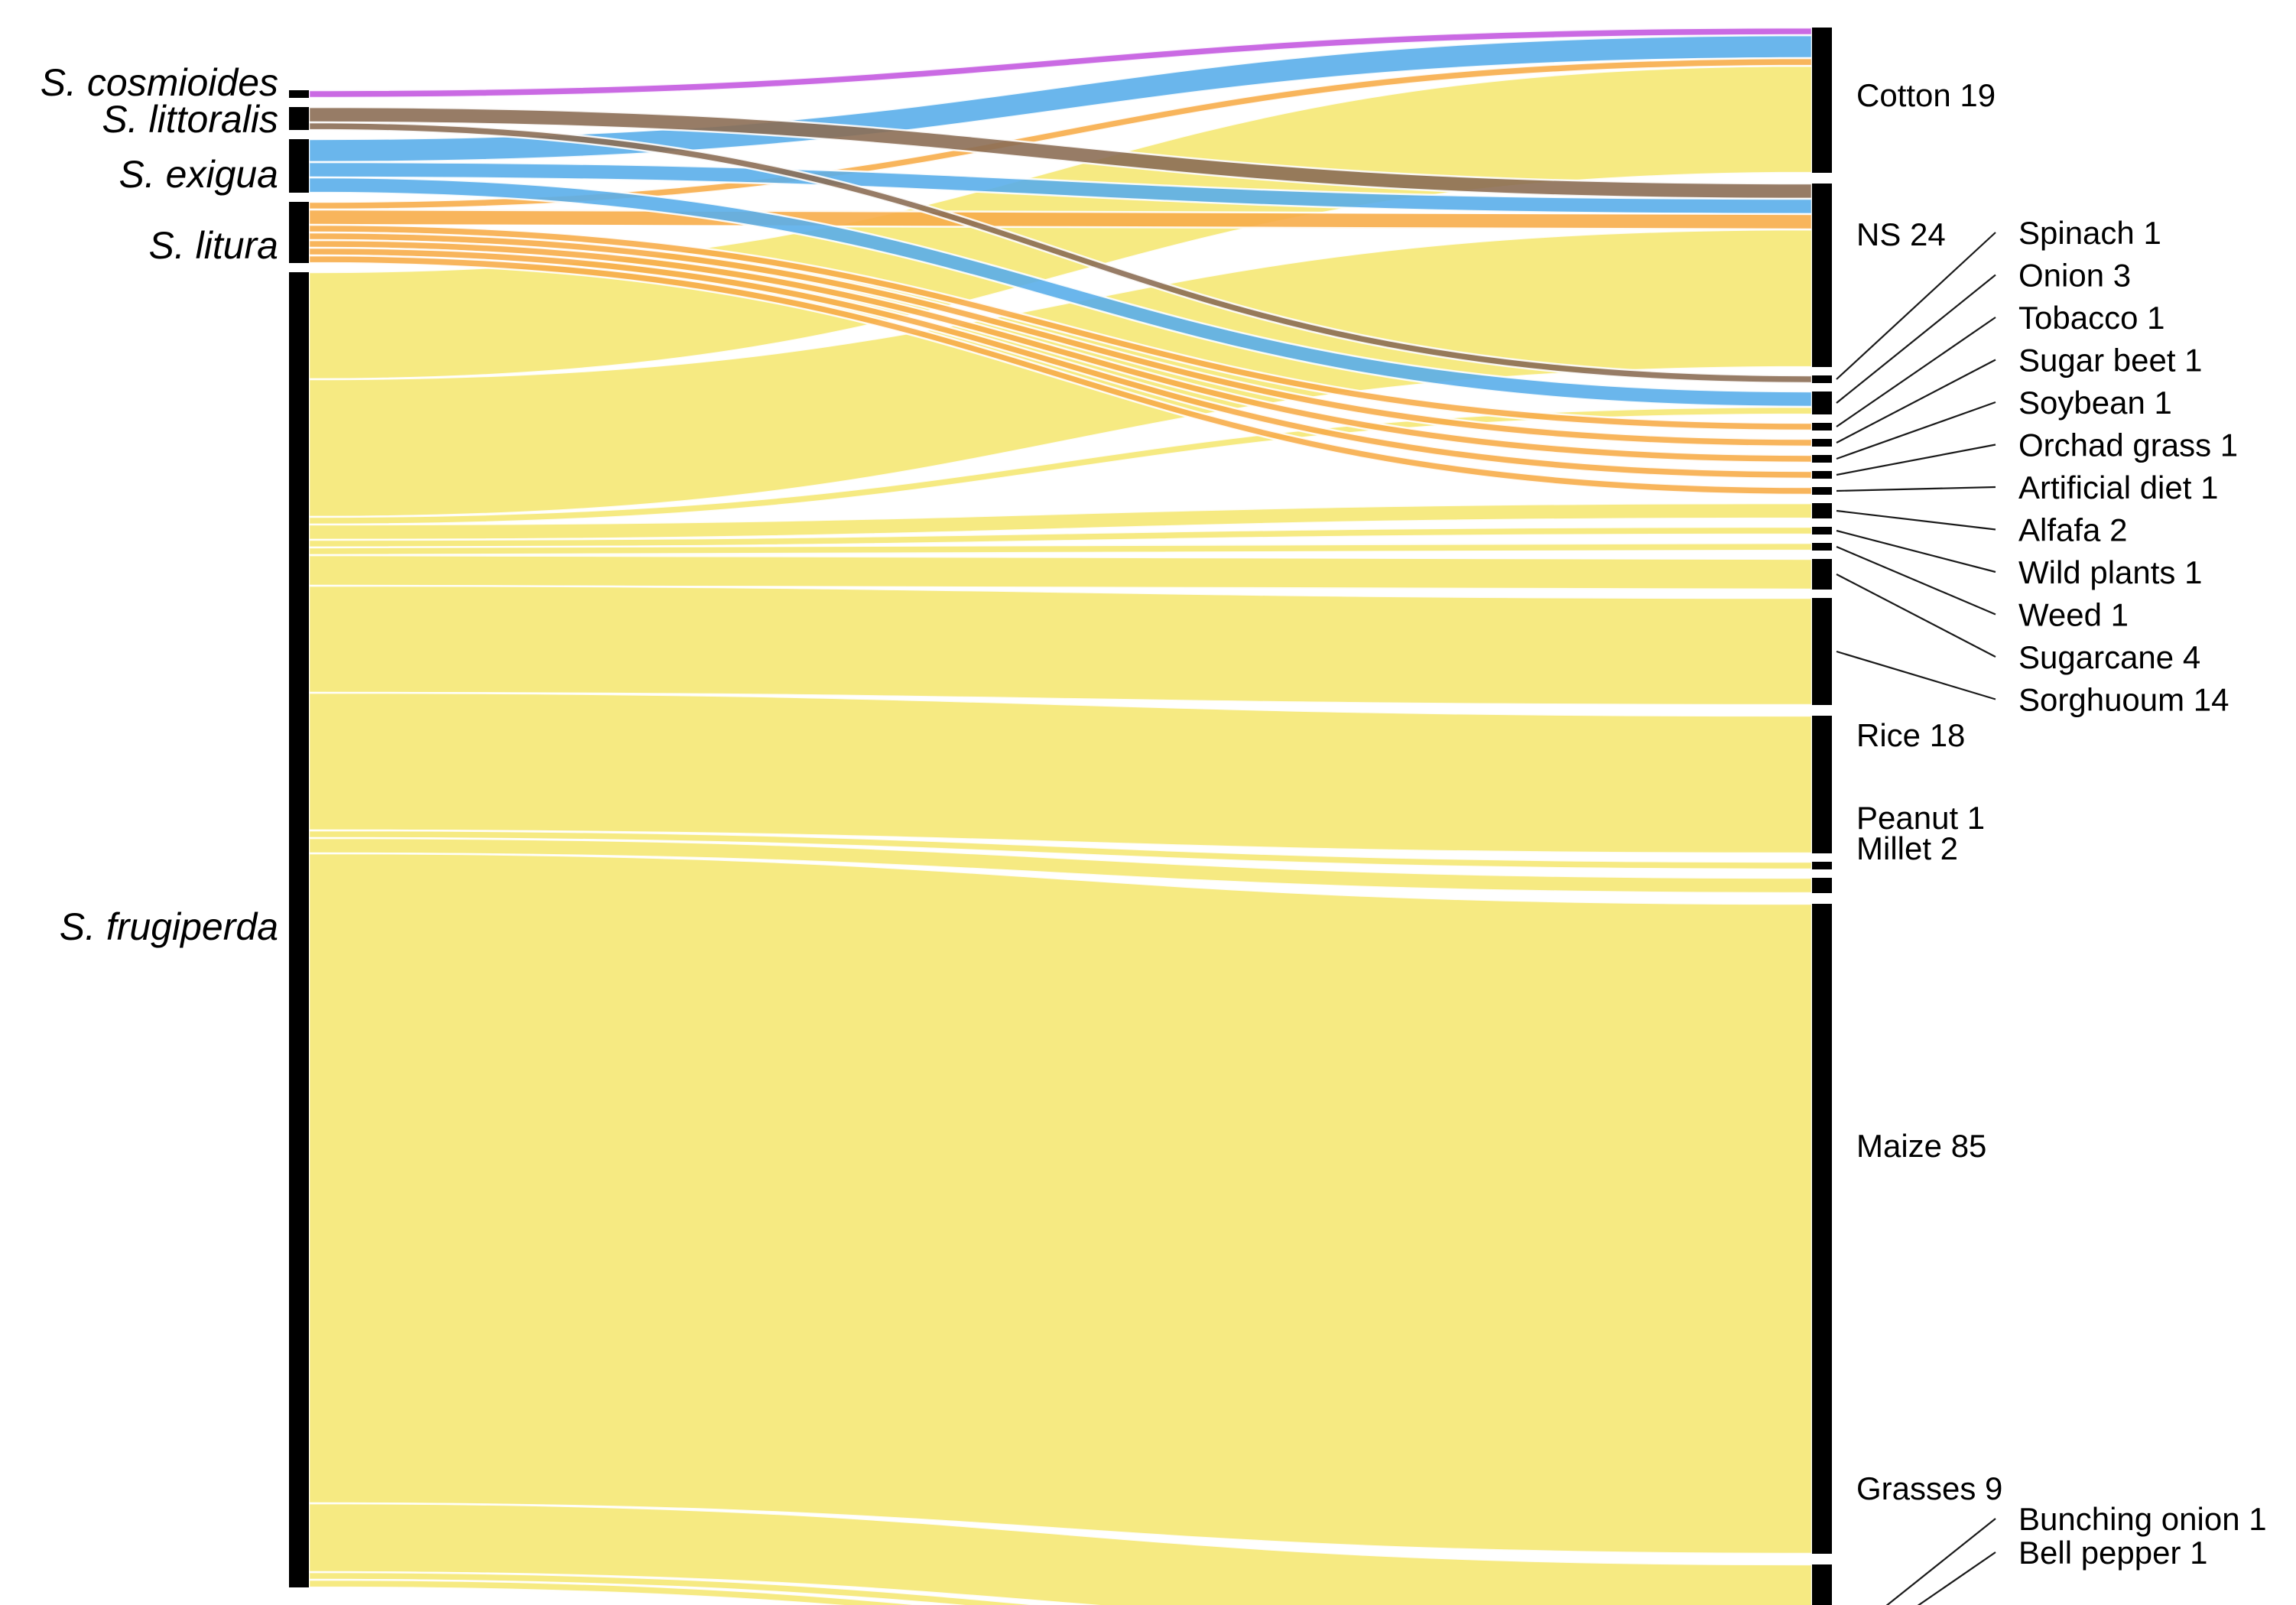 The image size is (2296, 1605). I want to click on leader-line-weed, so click(1916, 580).